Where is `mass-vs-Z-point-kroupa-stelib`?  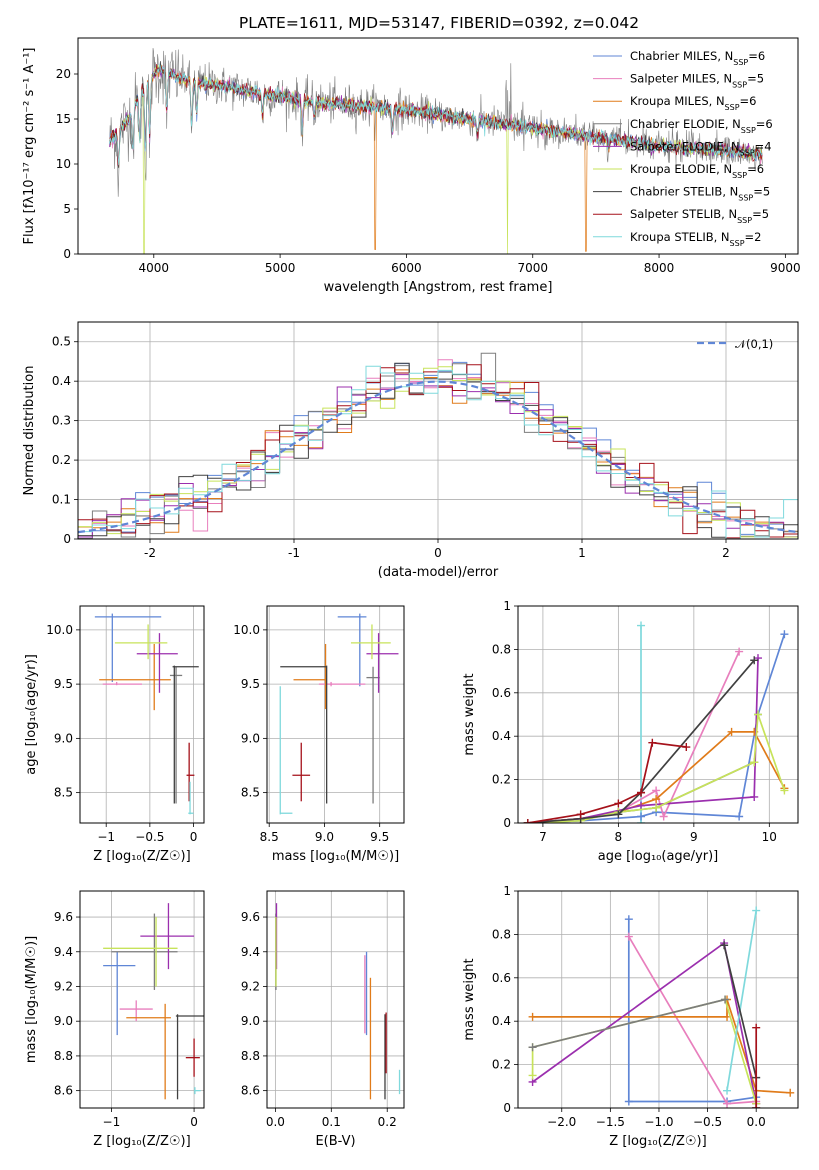 mass-vs-Z-point-kroupa-stelib is located at coordinates (197, 1091).